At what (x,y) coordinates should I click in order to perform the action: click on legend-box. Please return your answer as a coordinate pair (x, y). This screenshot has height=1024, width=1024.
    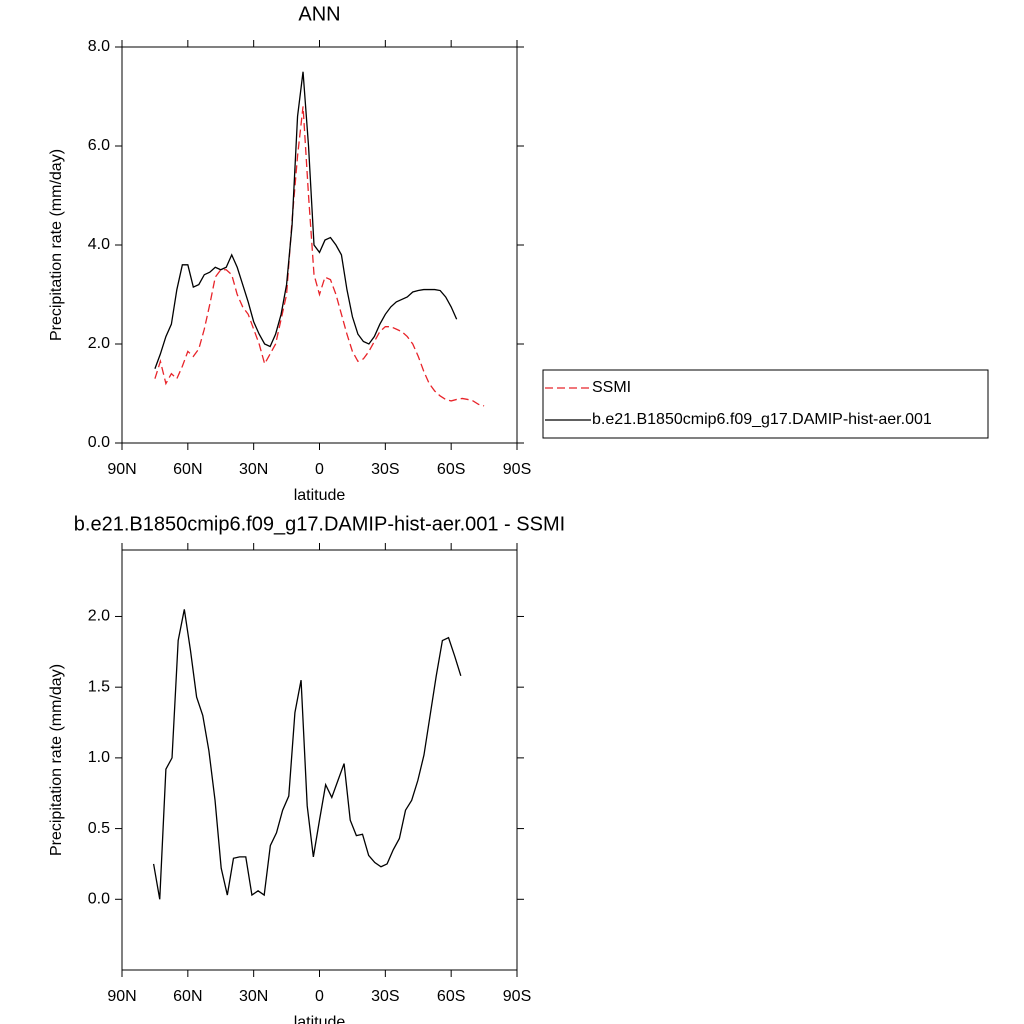
    Looking at the image, I should click on (765, 404).